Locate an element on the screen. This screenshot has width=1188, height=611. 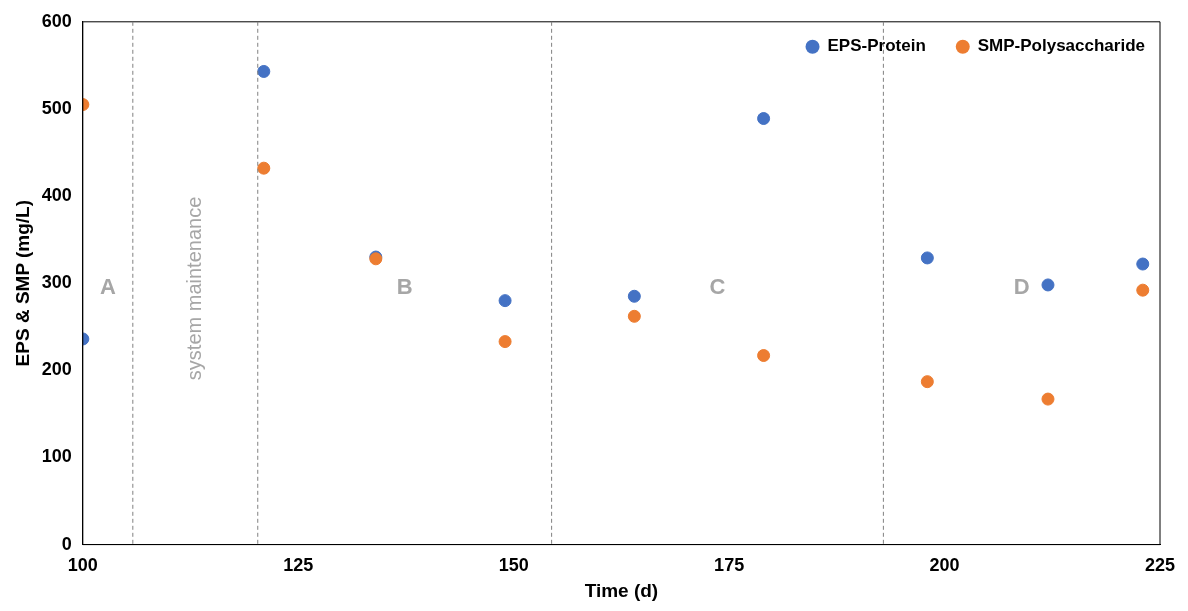
y-tick-label: 200 is located at coordinates (56, 369).